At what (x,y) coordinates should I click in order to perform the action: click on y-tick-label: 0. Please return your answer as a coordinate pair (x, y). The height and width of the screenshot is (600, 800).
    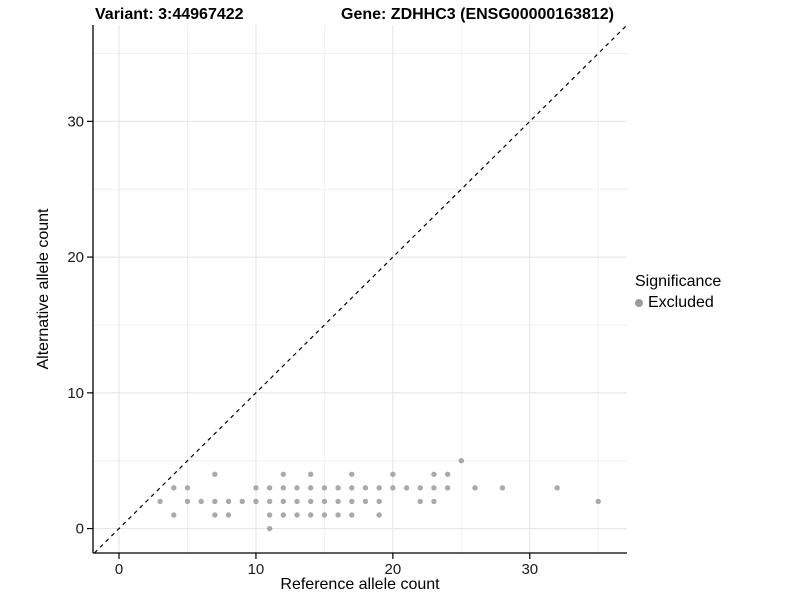
    Looking at the image, I should click on (80, 529).